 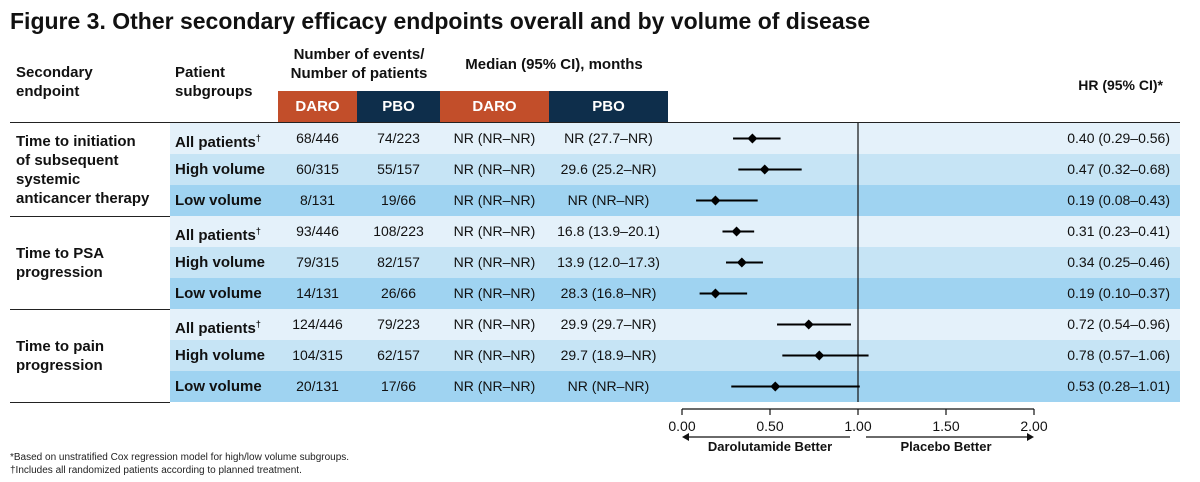 I want to click on x-tick-label: 0.00, so click(x=681, y=426).